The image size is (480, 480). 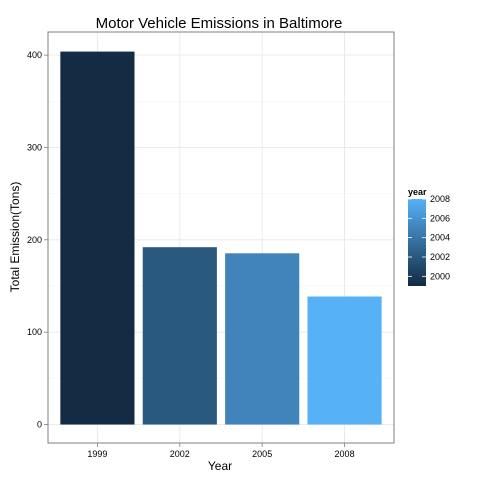 I want to click on legend-tick-label: 2006, so click(x=440, y=218).